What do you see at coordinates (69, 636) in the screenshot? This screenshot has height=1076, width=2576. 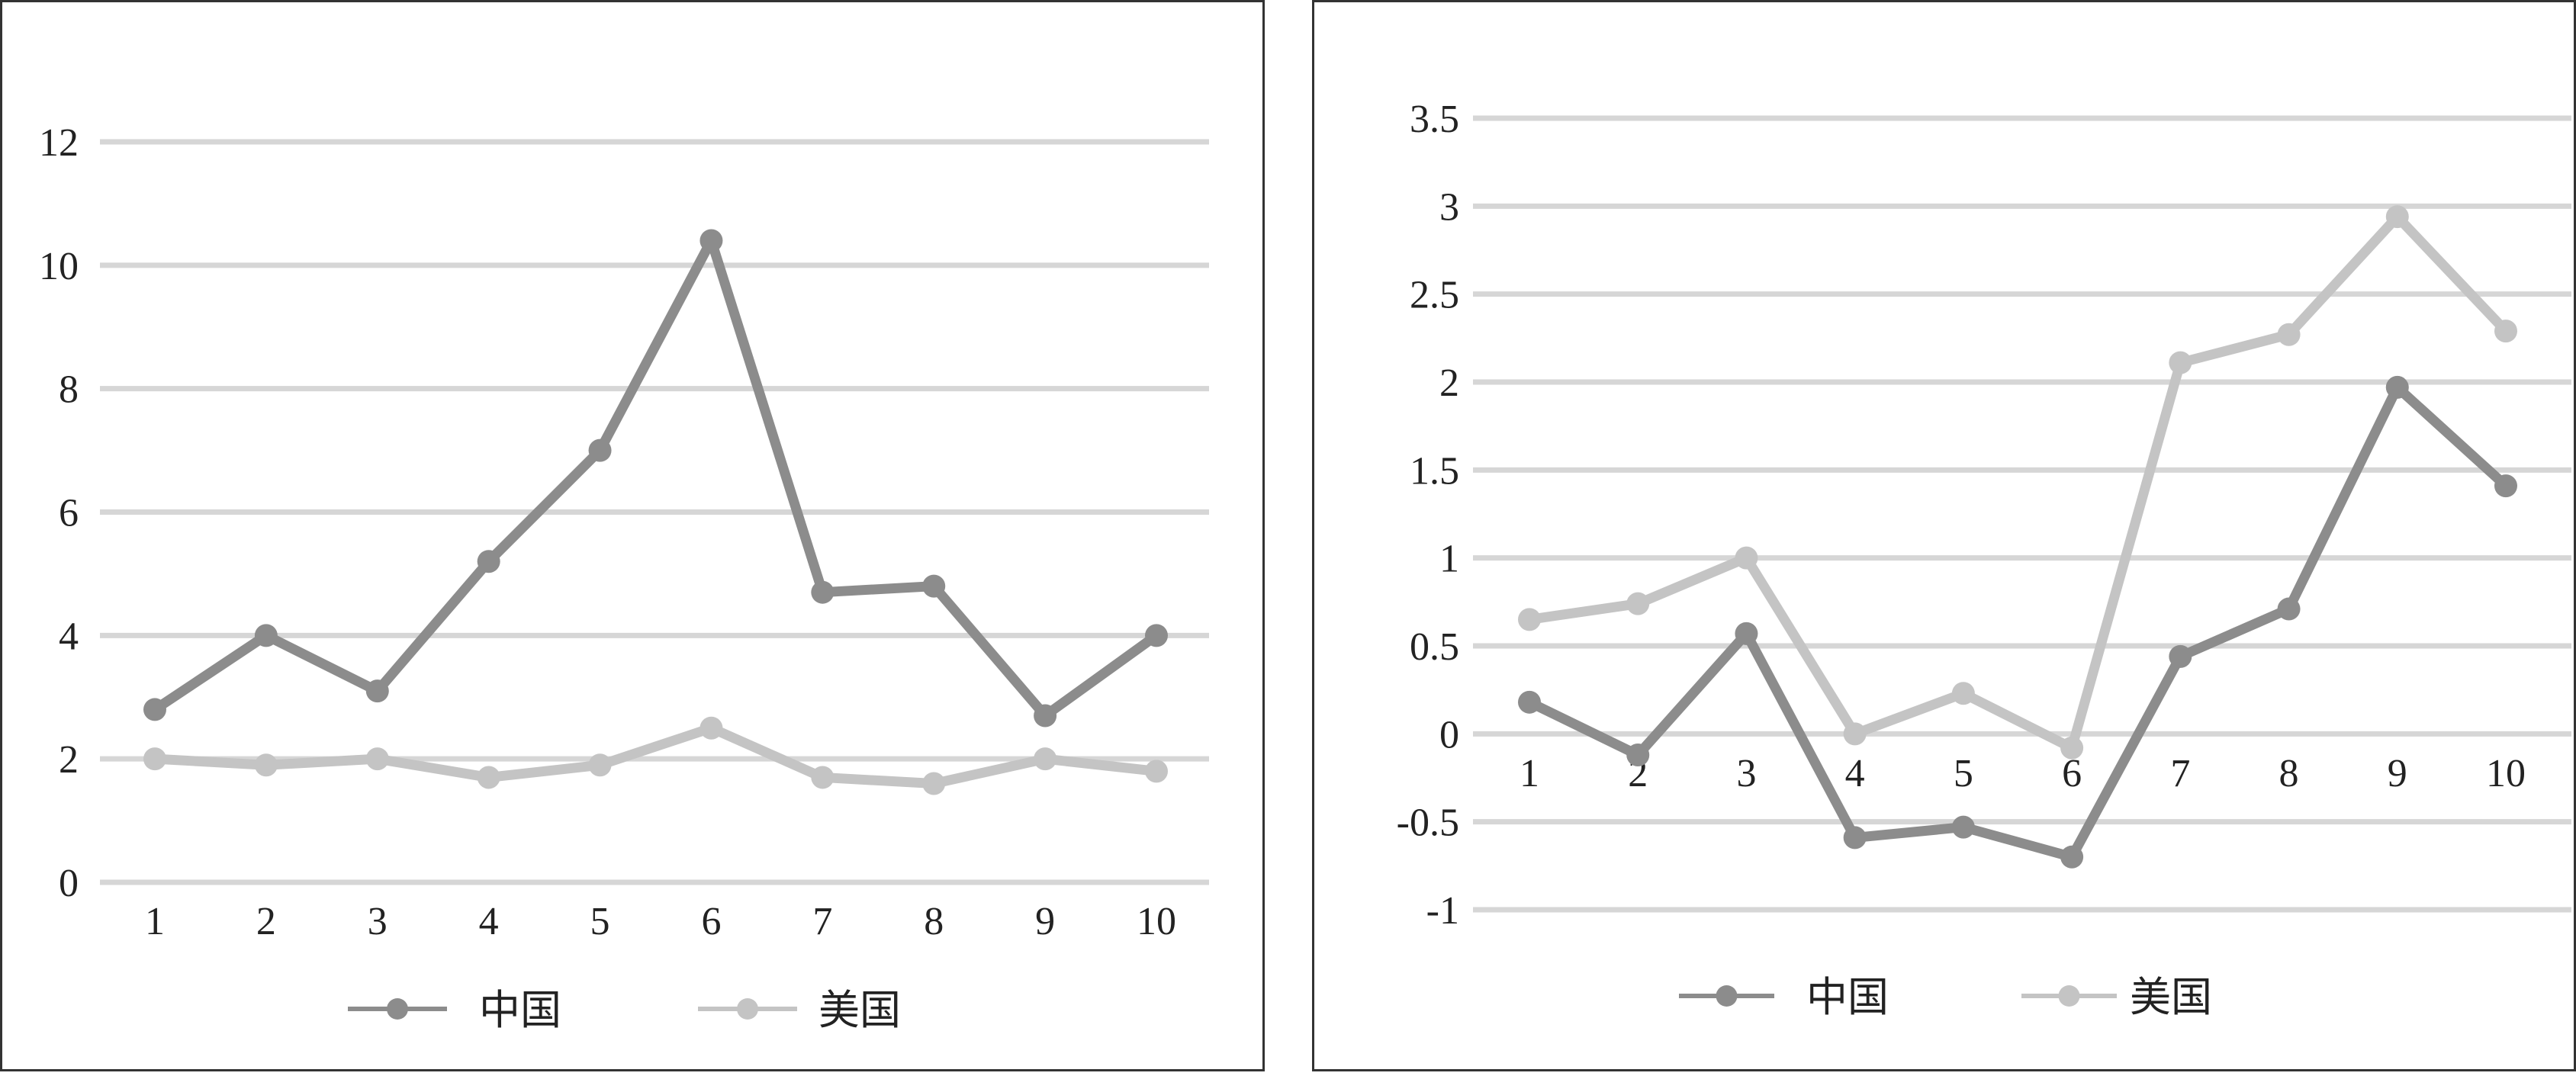 I see `y-tick-label: 4` at bounding box center [69, 636].